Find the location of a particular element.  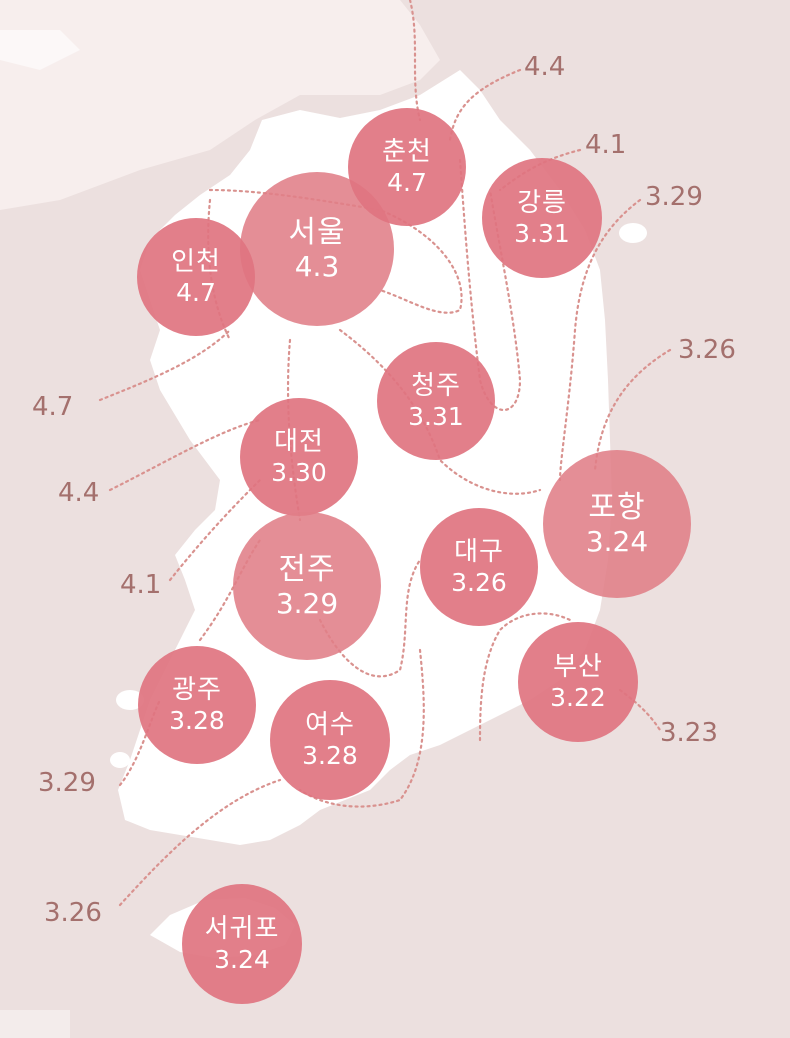

city-name: 청주 is located at coordinates (436, 385).